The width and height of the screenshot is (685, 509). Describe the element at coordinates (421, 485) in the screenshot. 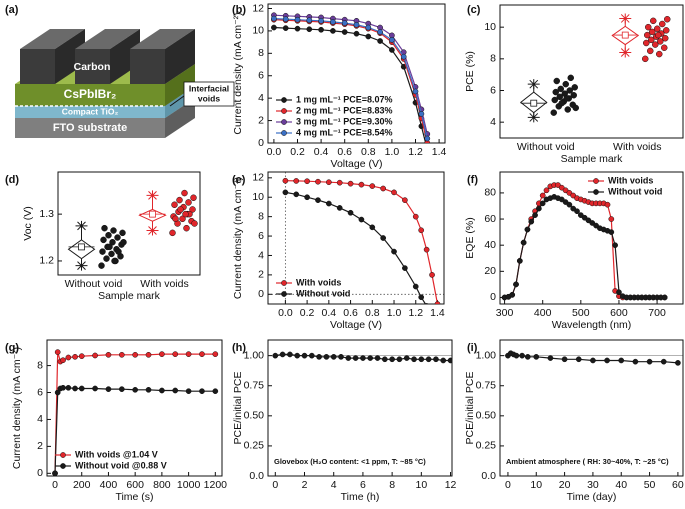

I see `x-tick-label: 10` at that location.